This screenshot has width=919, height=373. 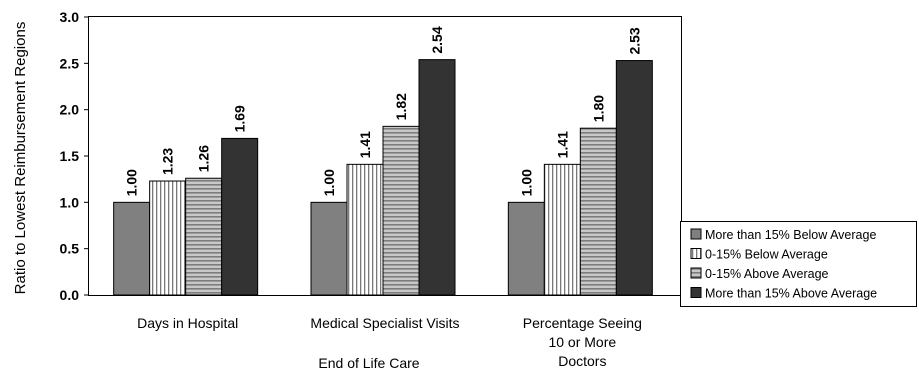 I want to click on data-label: 1.23, so click(x=168, y=161).